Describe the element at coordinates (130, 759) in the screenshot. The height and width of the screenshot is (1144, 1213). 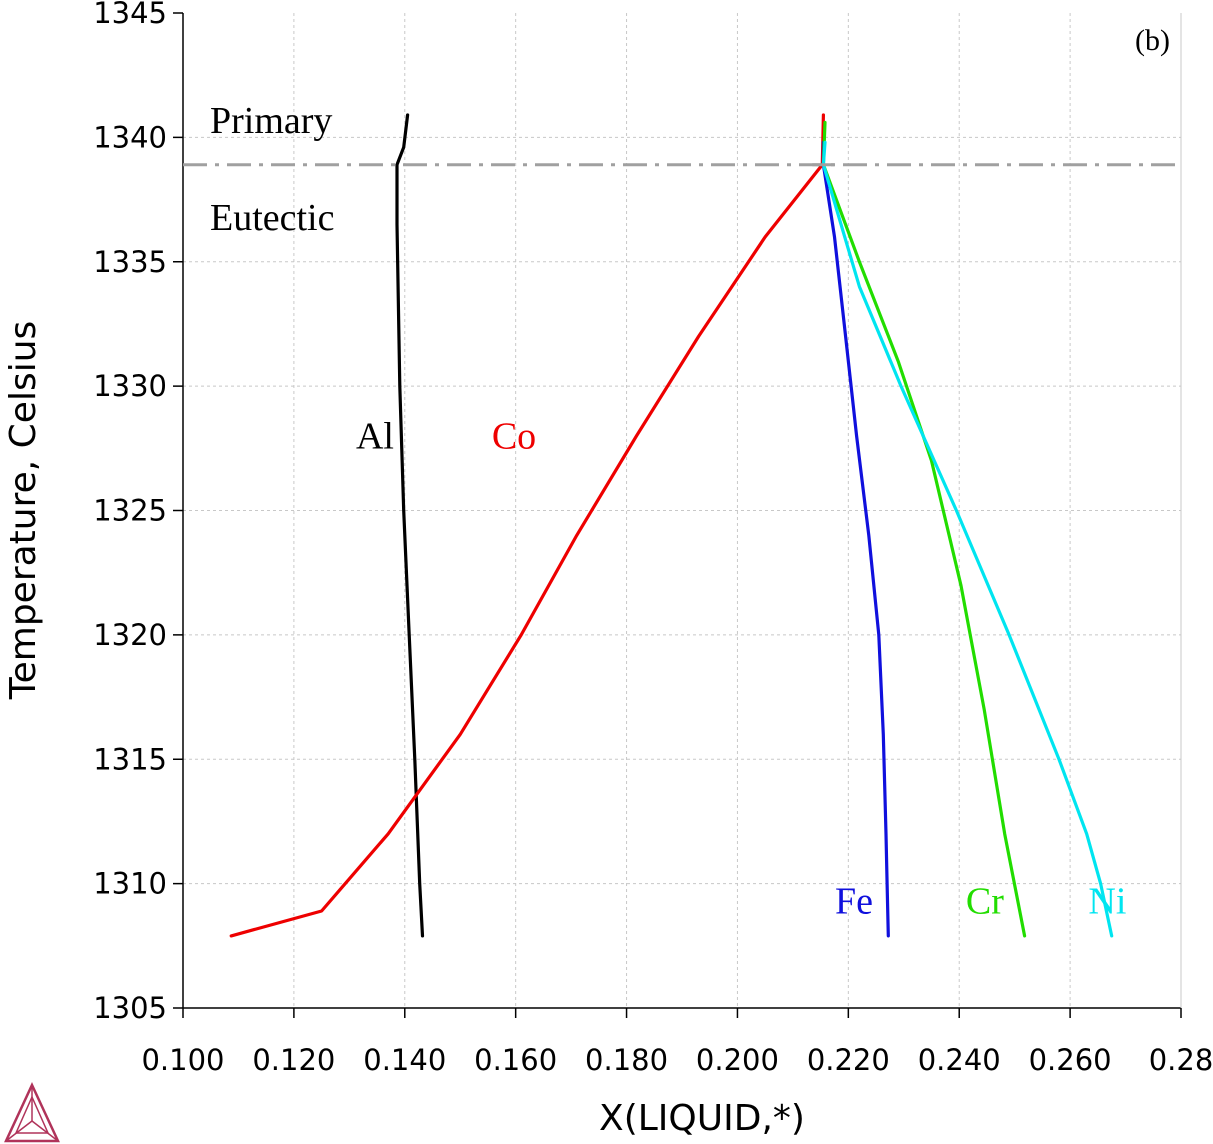
I see `y-tick-label: 1315` at that location.